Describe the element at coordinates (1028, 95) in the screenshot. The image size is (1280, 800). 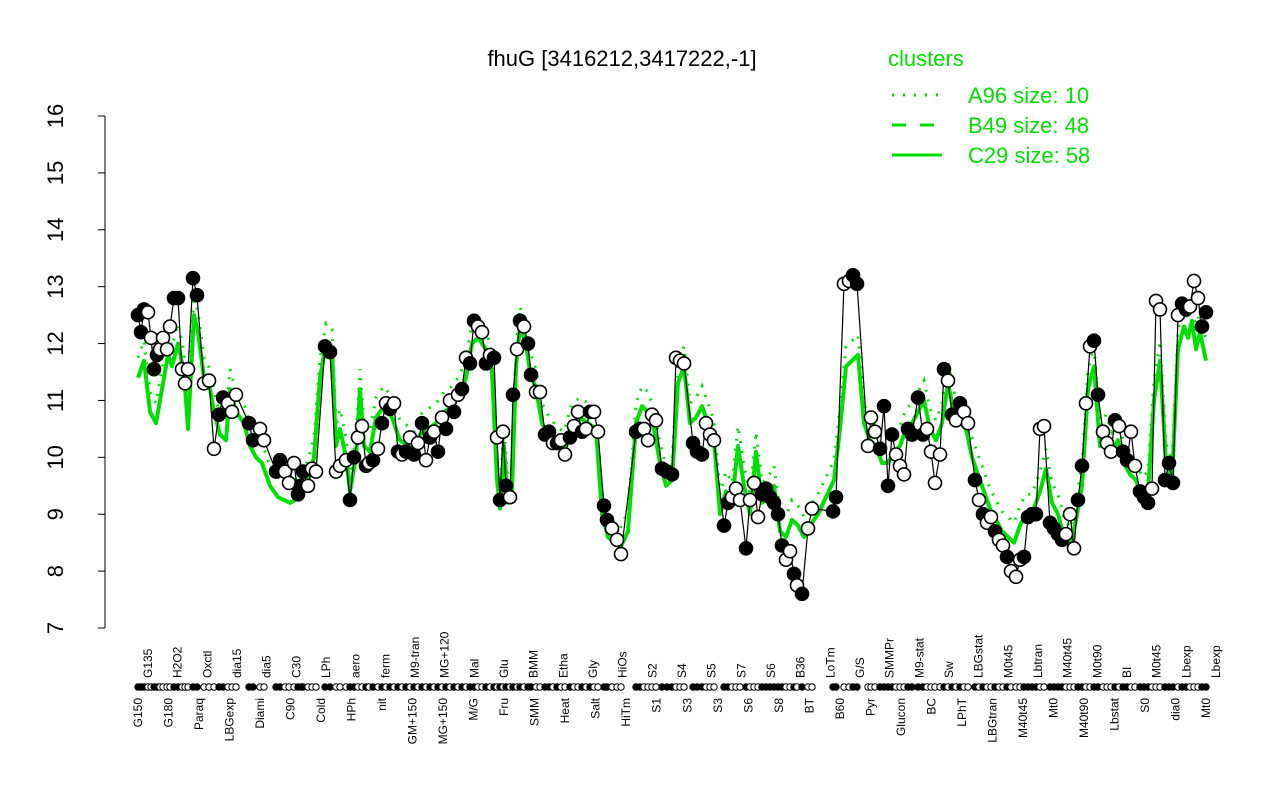
I see `legend-entry-a96: A96 size: 10` at that location.